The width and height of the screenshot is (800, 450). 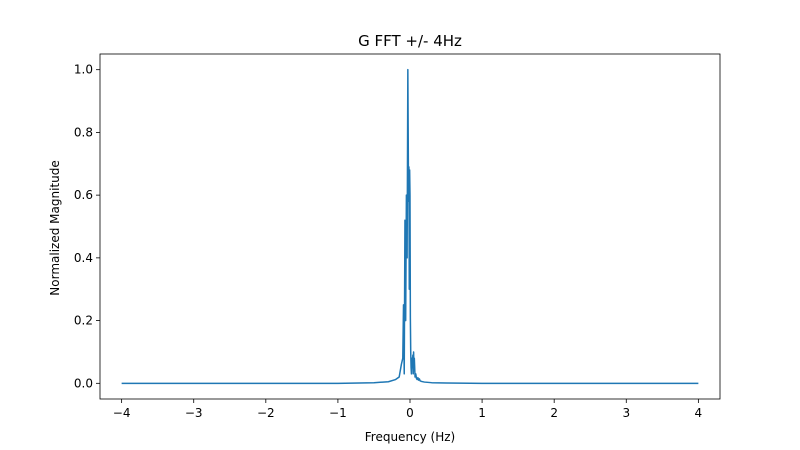 What do you see at coordinates (83, 321) in the screenshot?
I see `y-tick-label: 0.2` at bounding box center [83, 321].